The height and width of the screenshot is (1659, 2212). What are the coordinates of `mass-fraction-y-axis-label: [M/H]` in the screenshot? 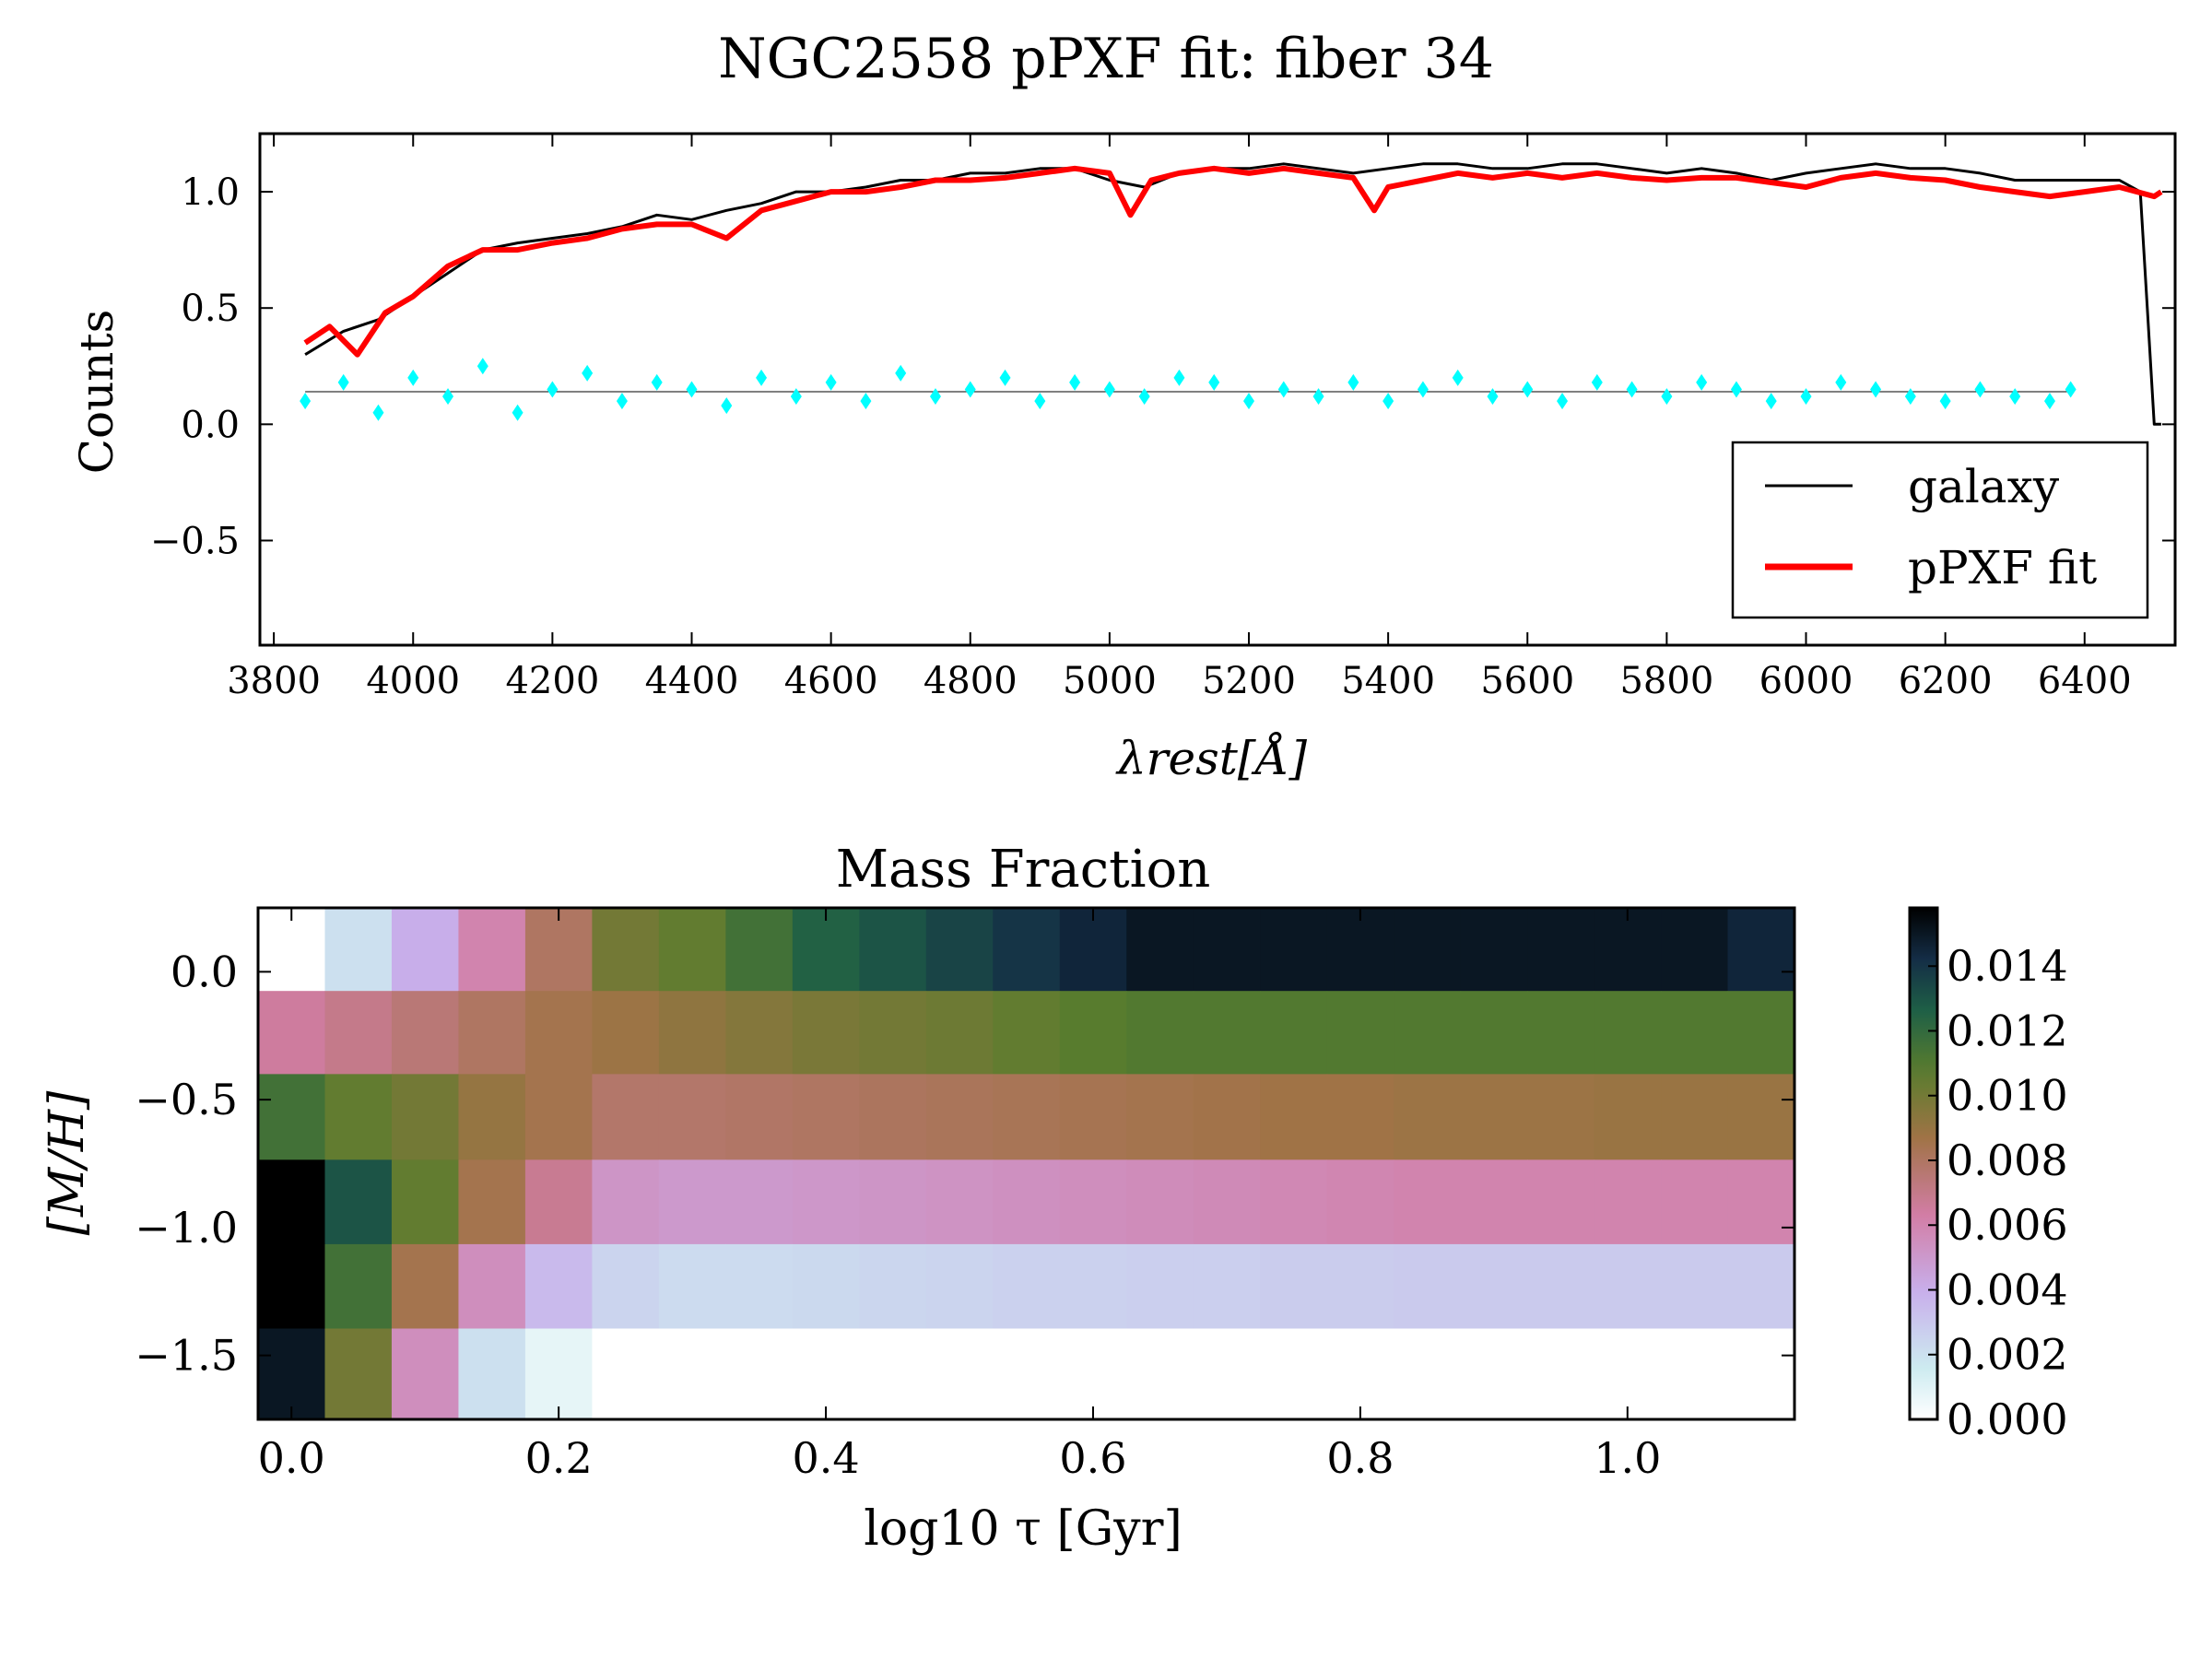 It's located at (67, 1162).